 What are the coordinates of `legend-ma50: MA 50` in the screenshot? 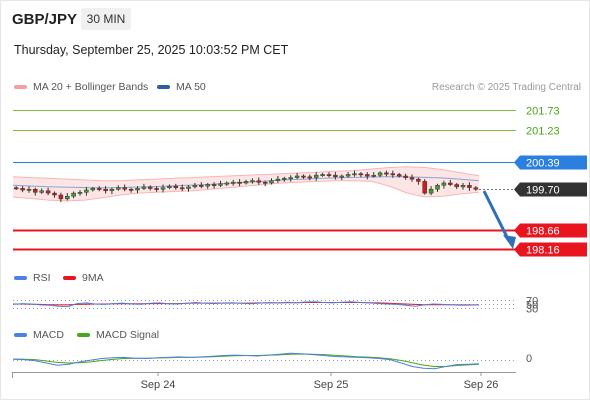 It's located at (181, 87).